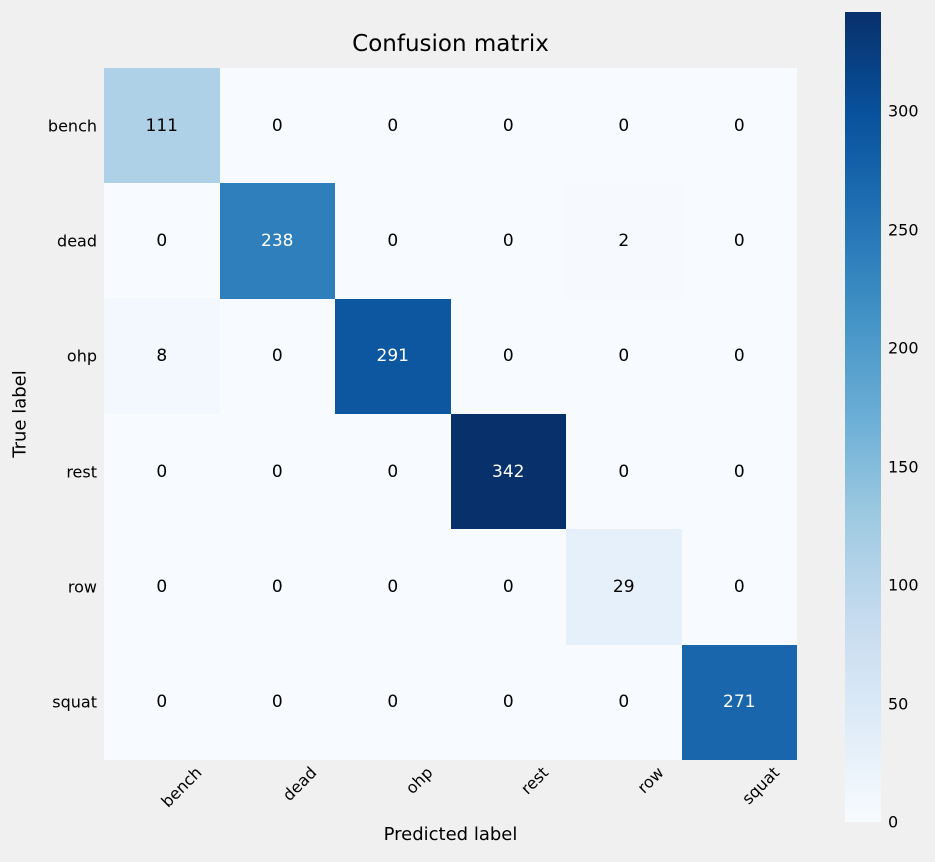  What do you see at coordinates (760, 786) in the screenshot?
I see `x-tick-label-squat: squat` at bounding box center [760, 786].